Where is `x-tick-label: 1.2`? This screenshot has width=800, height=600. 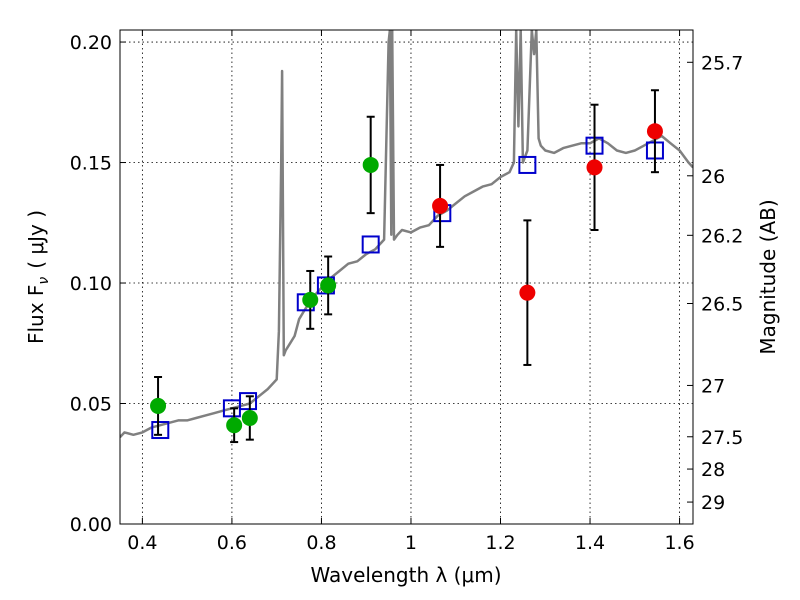
x-tick-label: 1.2 is located at coordinates (500, 543).